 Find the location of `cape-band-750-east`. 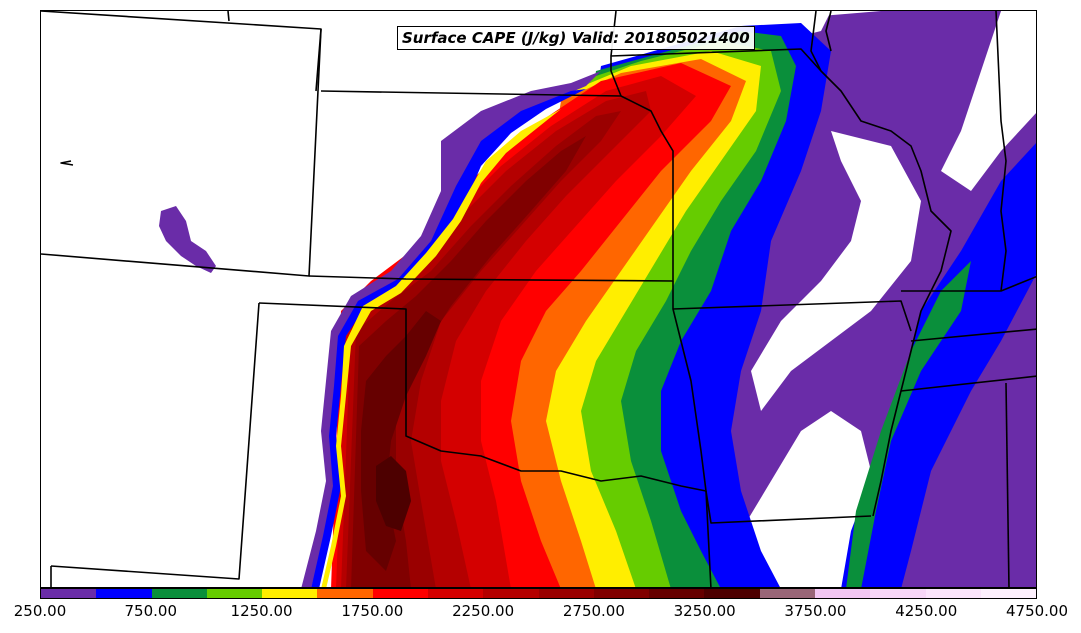

cape-band-750-east is located at coordinates (908, 424).